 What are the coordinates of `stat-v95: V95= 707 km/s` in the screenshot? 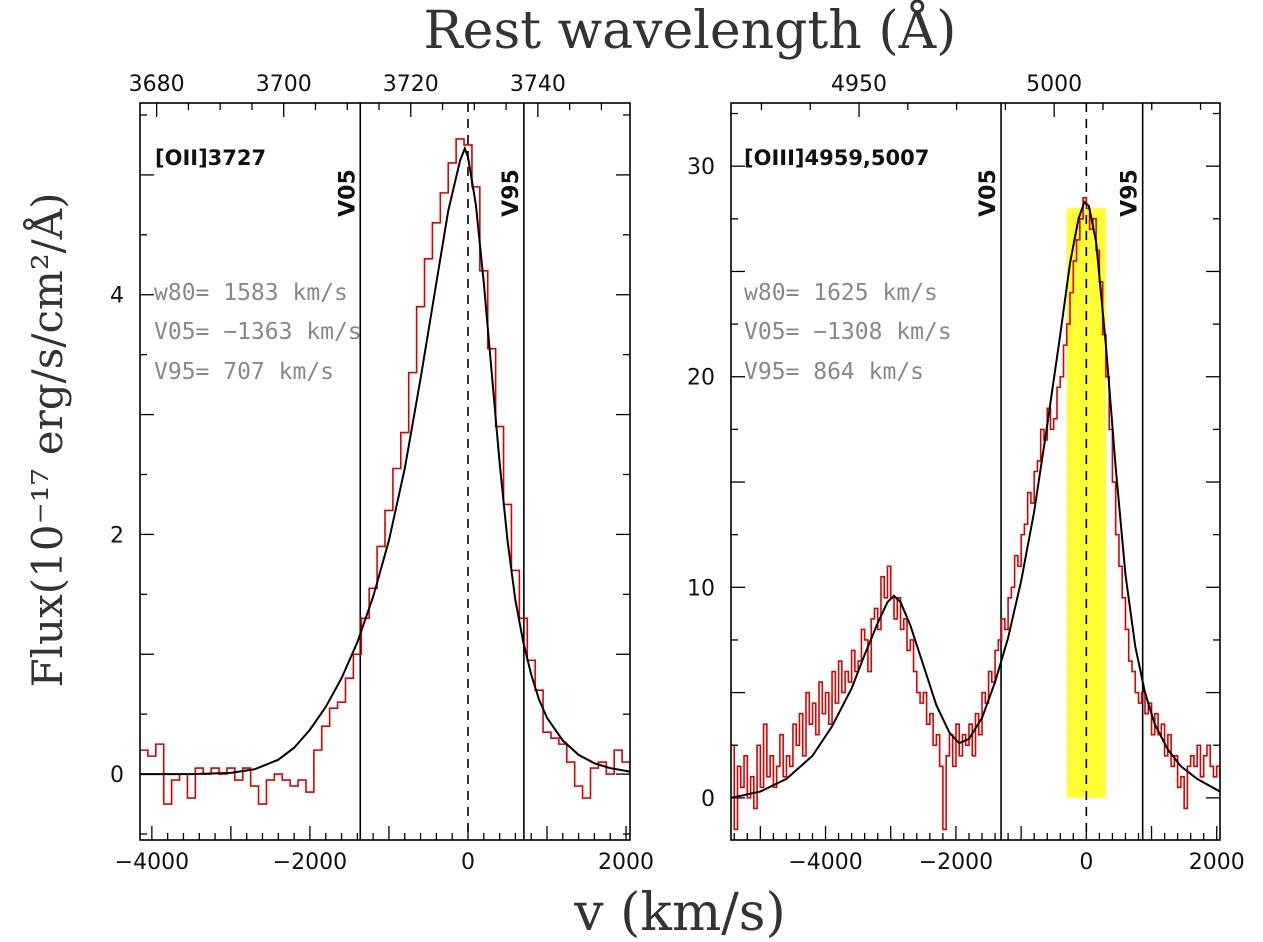 It's located at (244, 372).